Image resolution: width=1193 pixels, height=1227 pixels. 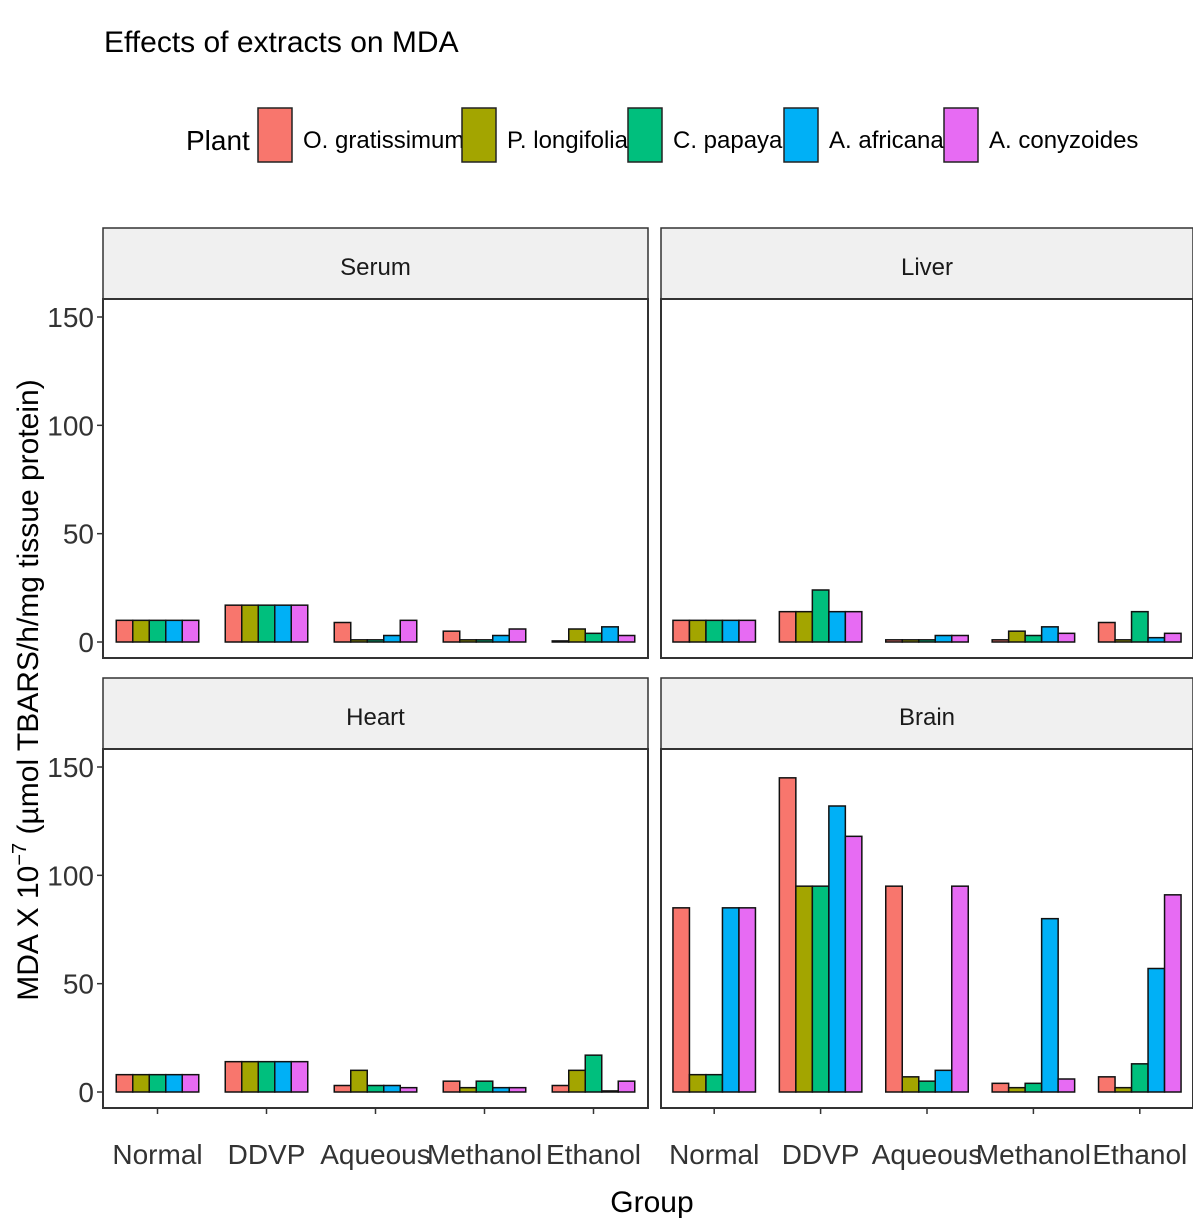 What do you see at coordinates (926, 263) in the screenshot?
I see `strip-liver` at bounding box center [926, 263].